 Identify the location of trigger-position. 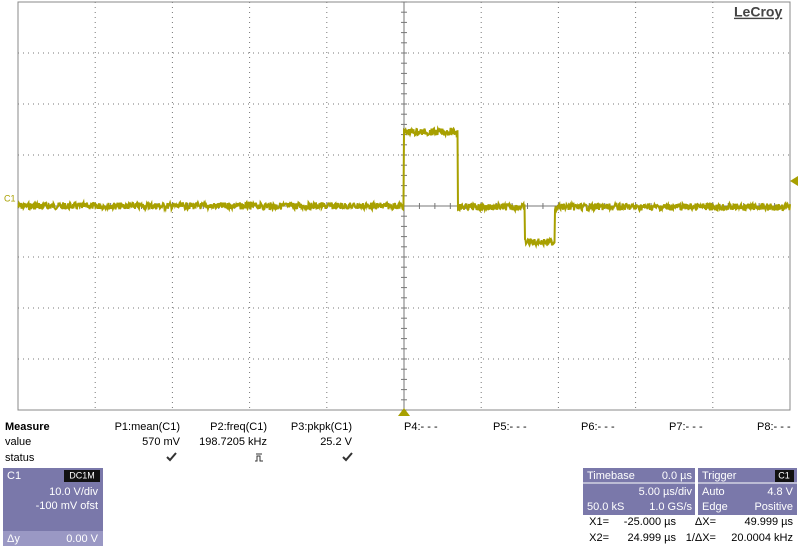
(404, 412).